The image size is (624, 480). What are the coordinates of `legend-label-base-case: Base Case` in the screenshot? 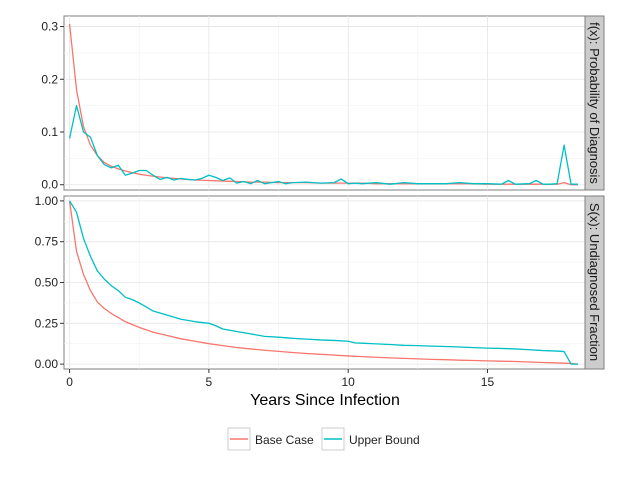 It's located at (284, 440).